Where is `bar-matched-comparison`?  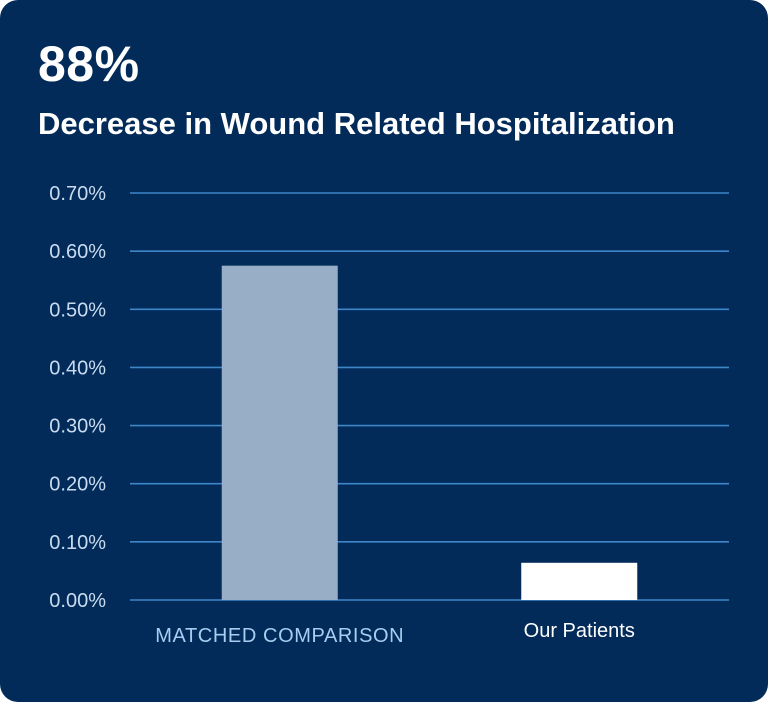 bar-matched-comparison is located at coordinates (279, 432).